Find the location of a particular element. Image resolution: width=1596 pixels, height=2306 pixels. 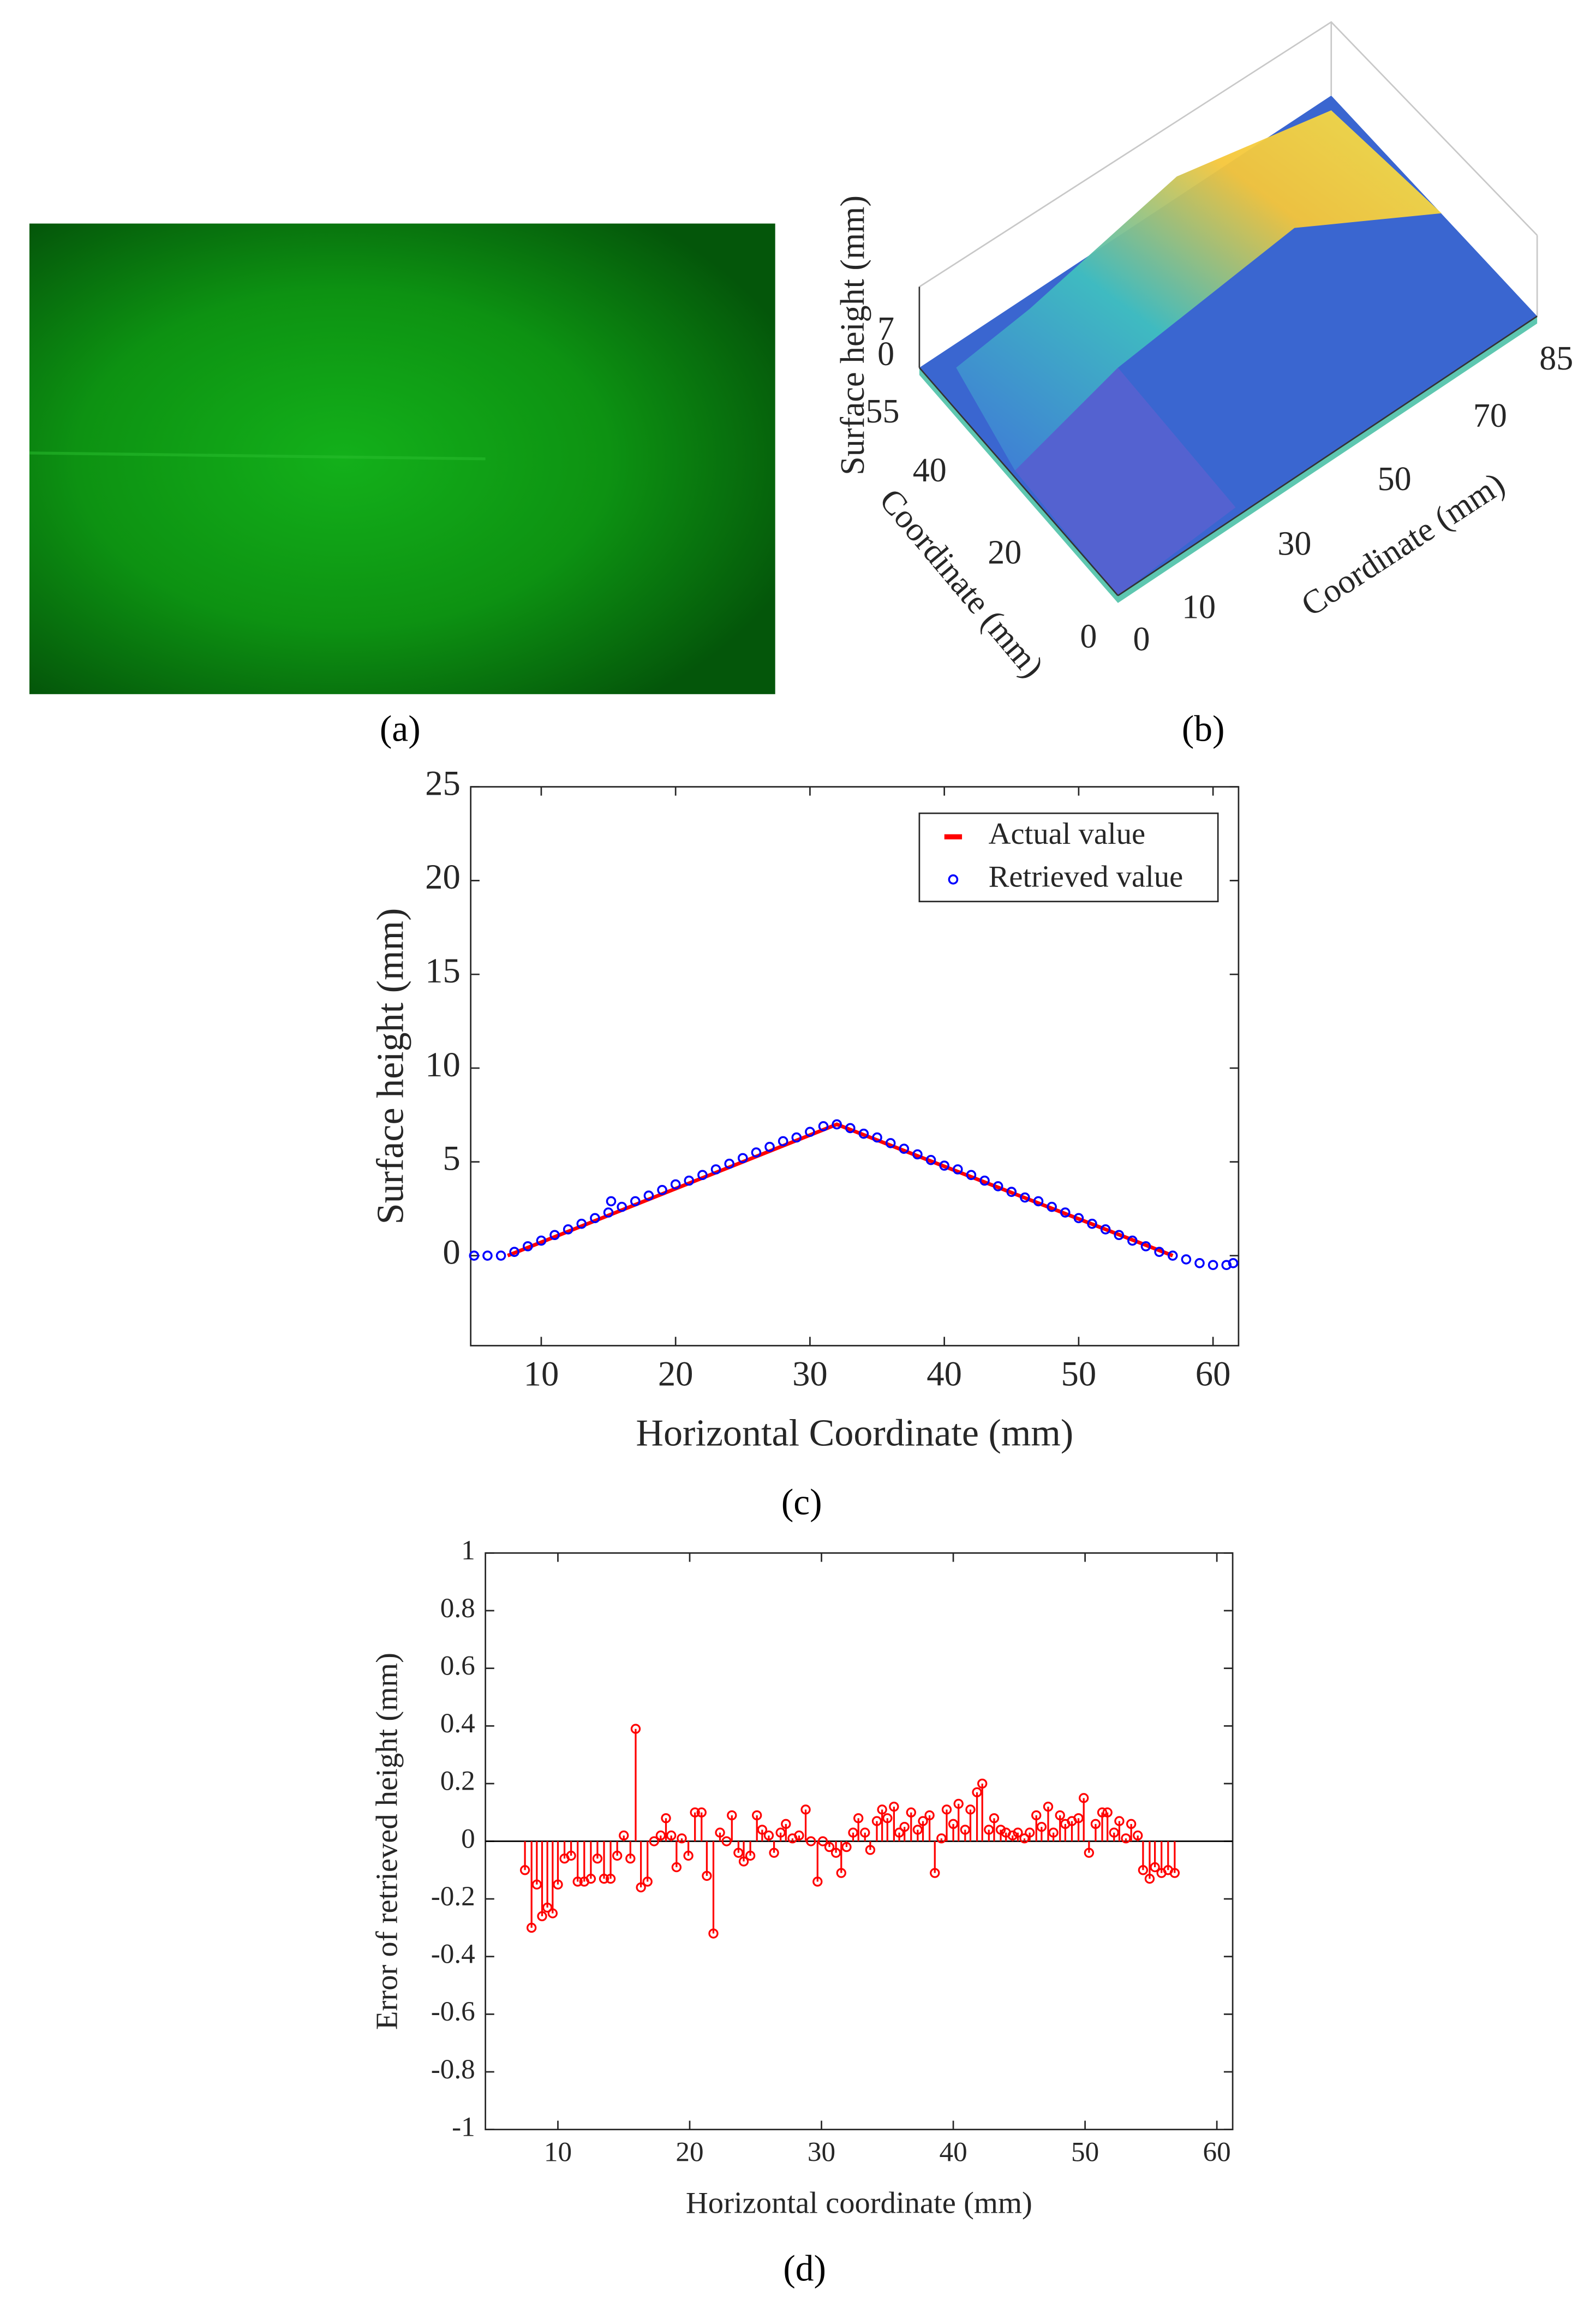

y-tick-label: 15 is located at coordinates (443, 970).